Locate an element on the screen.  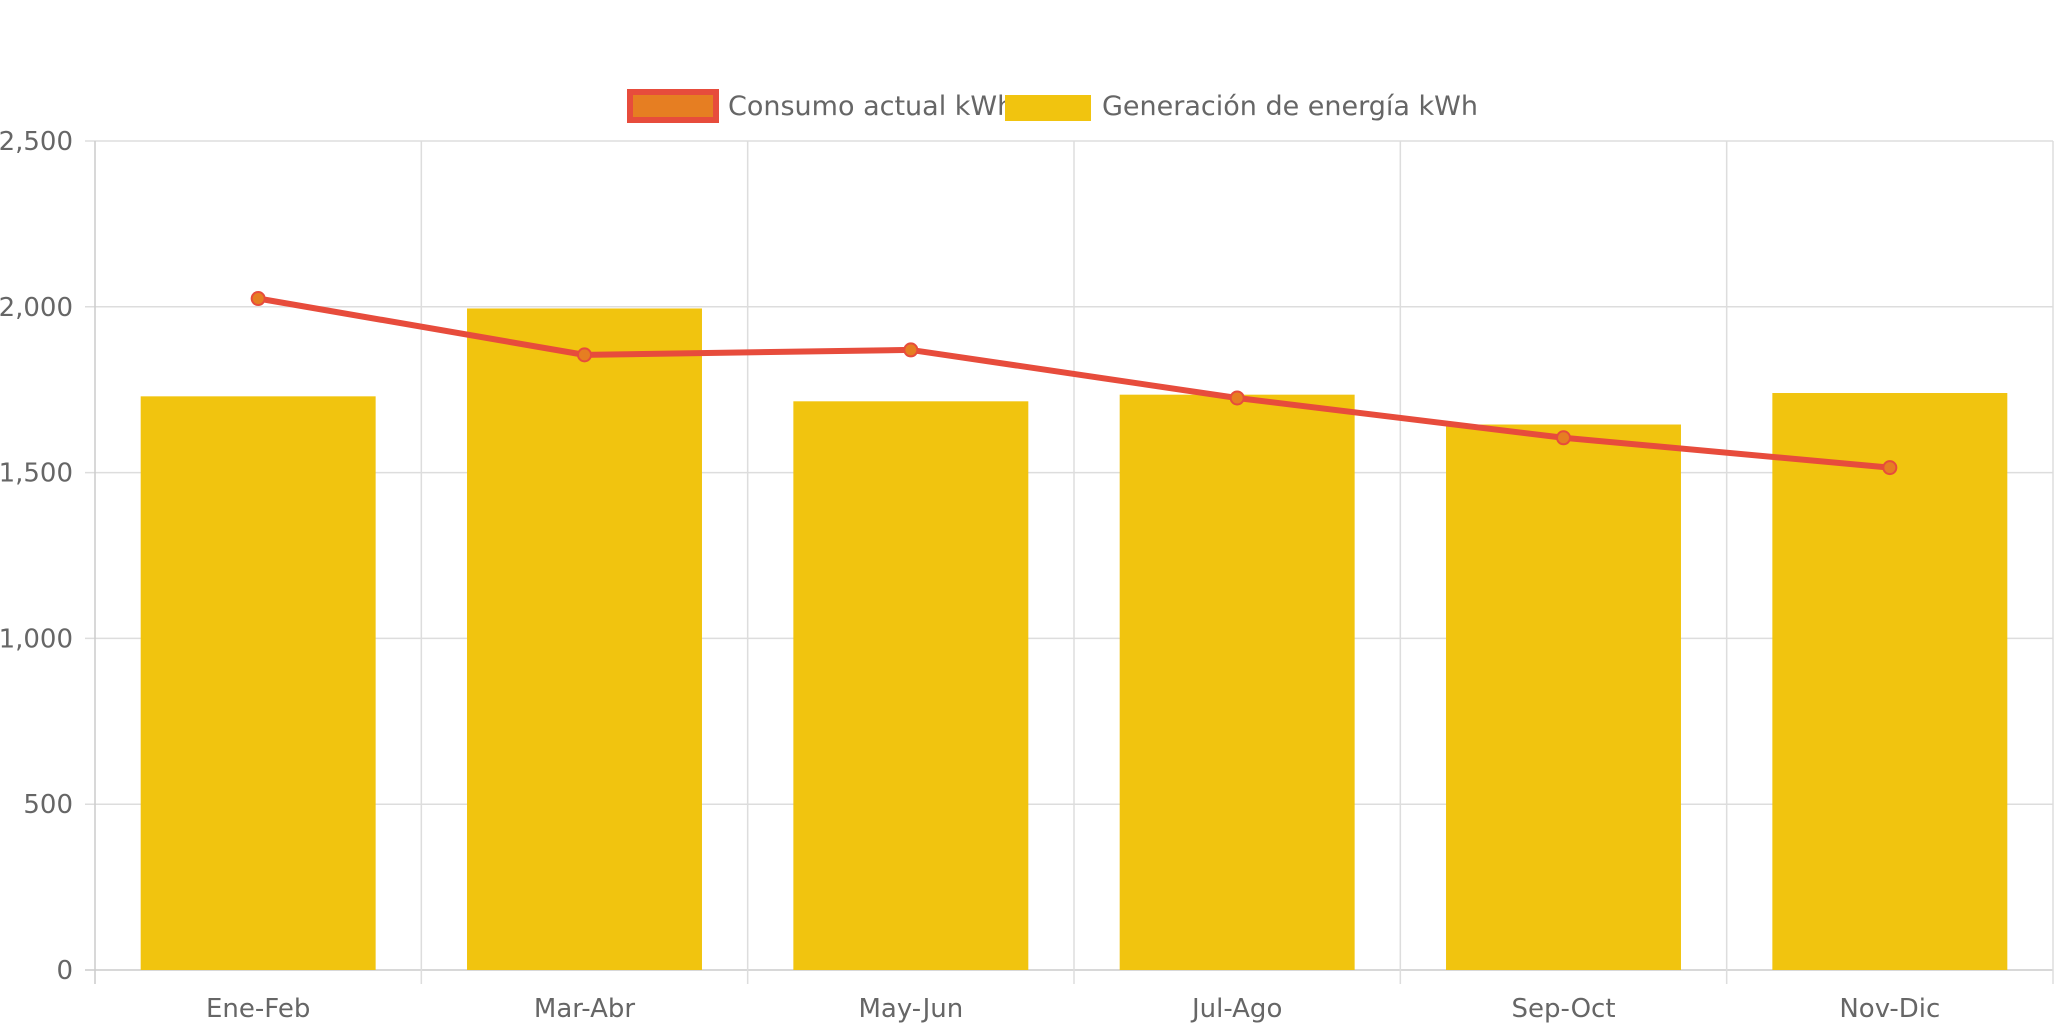
legend-item-consumo: Consumo actual kWh is located at coordinates (820, 106).